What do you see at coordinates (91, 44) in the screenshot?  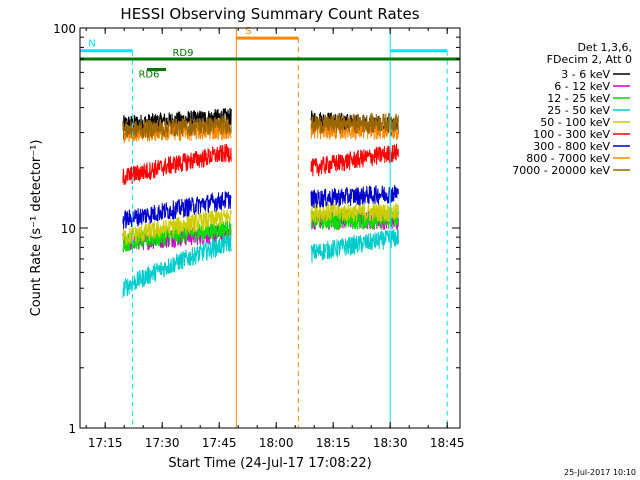 I see `interval-label-N: N` at bounding box center [91, 44].